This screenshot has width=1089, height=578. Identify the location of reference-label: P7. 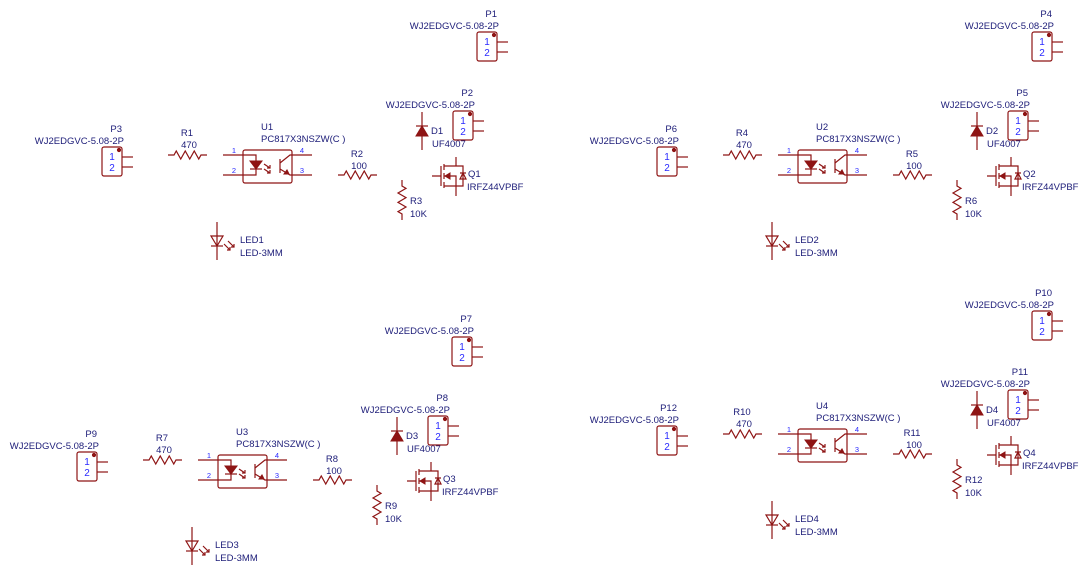
(466, 319).